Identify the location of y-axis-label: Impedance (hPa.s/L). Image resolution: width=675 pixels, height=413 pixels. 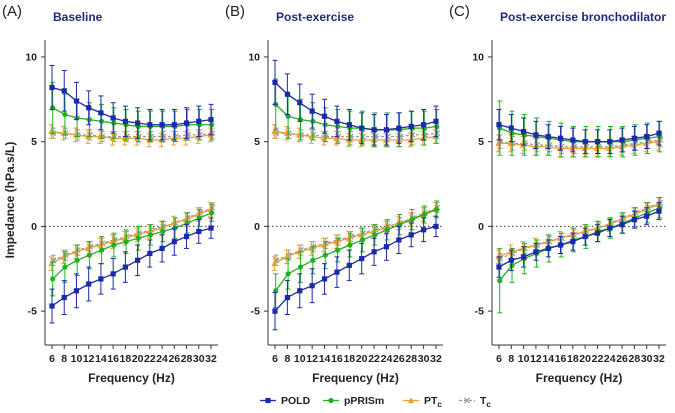
(10, 200).